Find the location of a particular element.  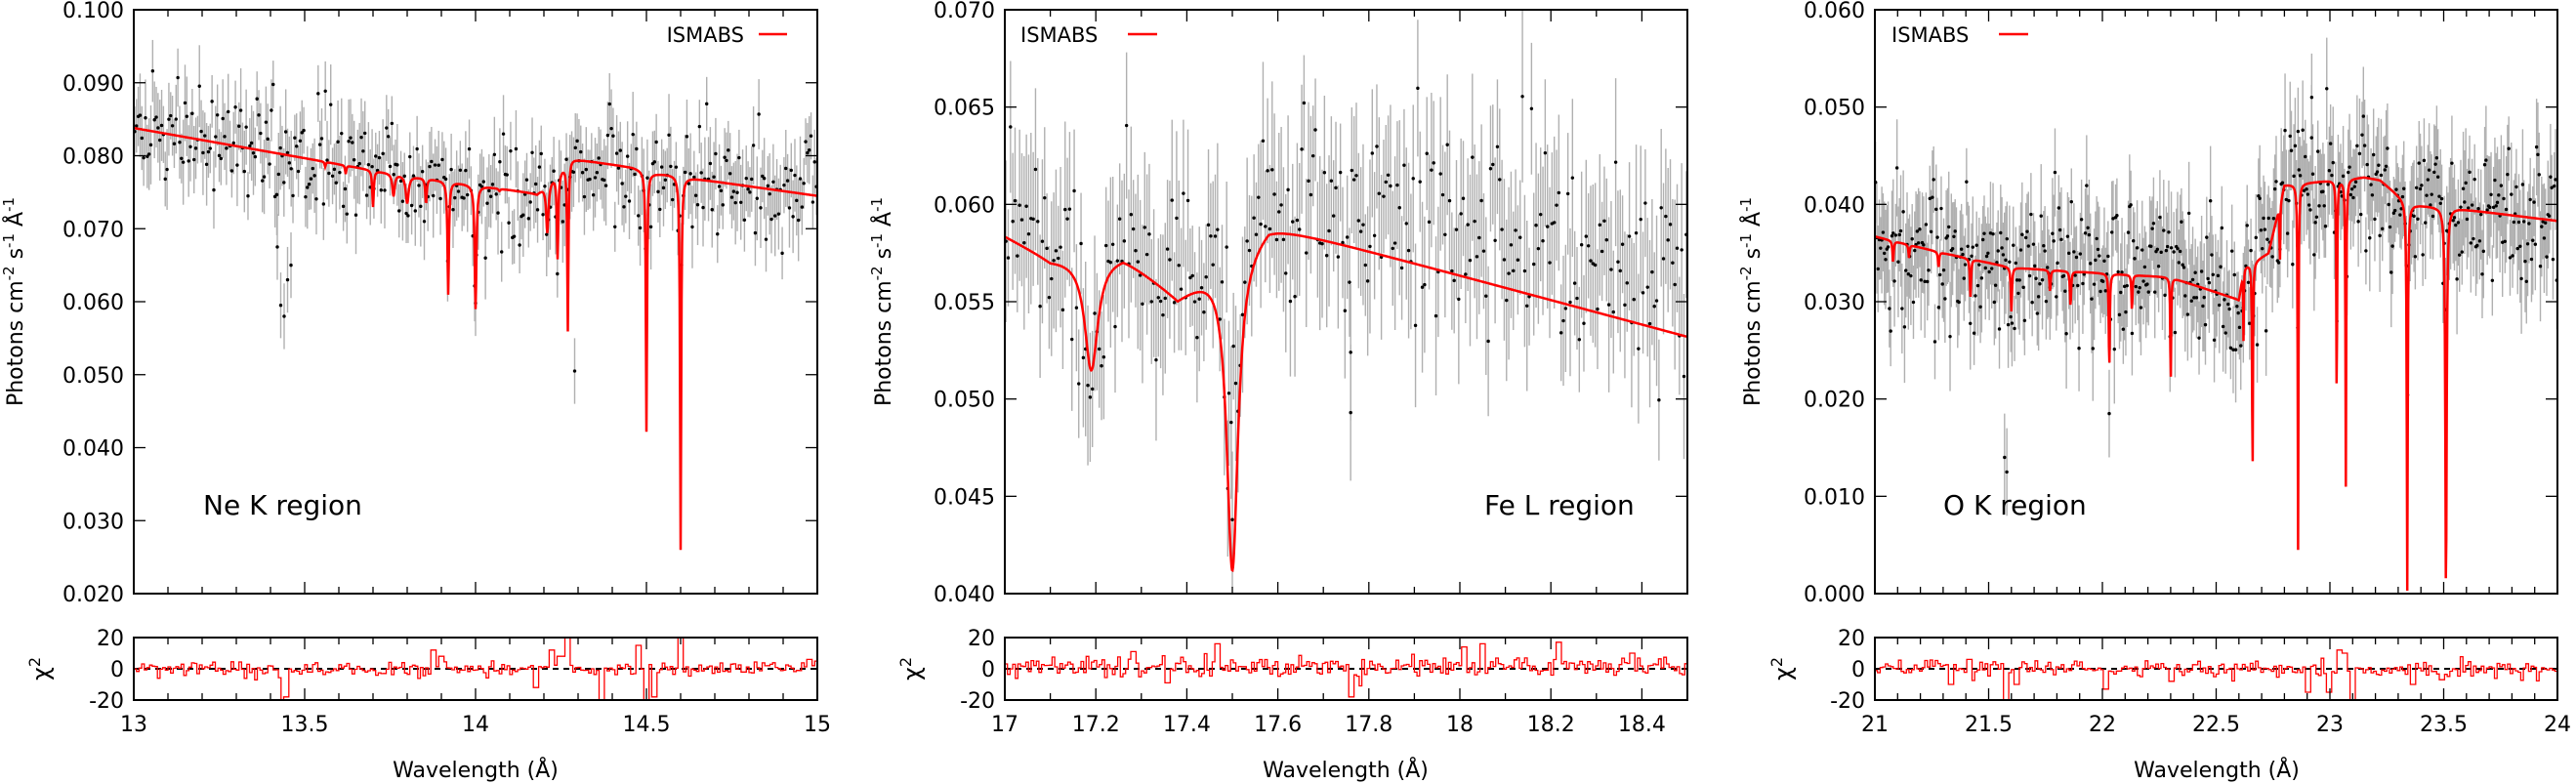

y-tick-label: 0.070 is located at coordinates (965, 11).